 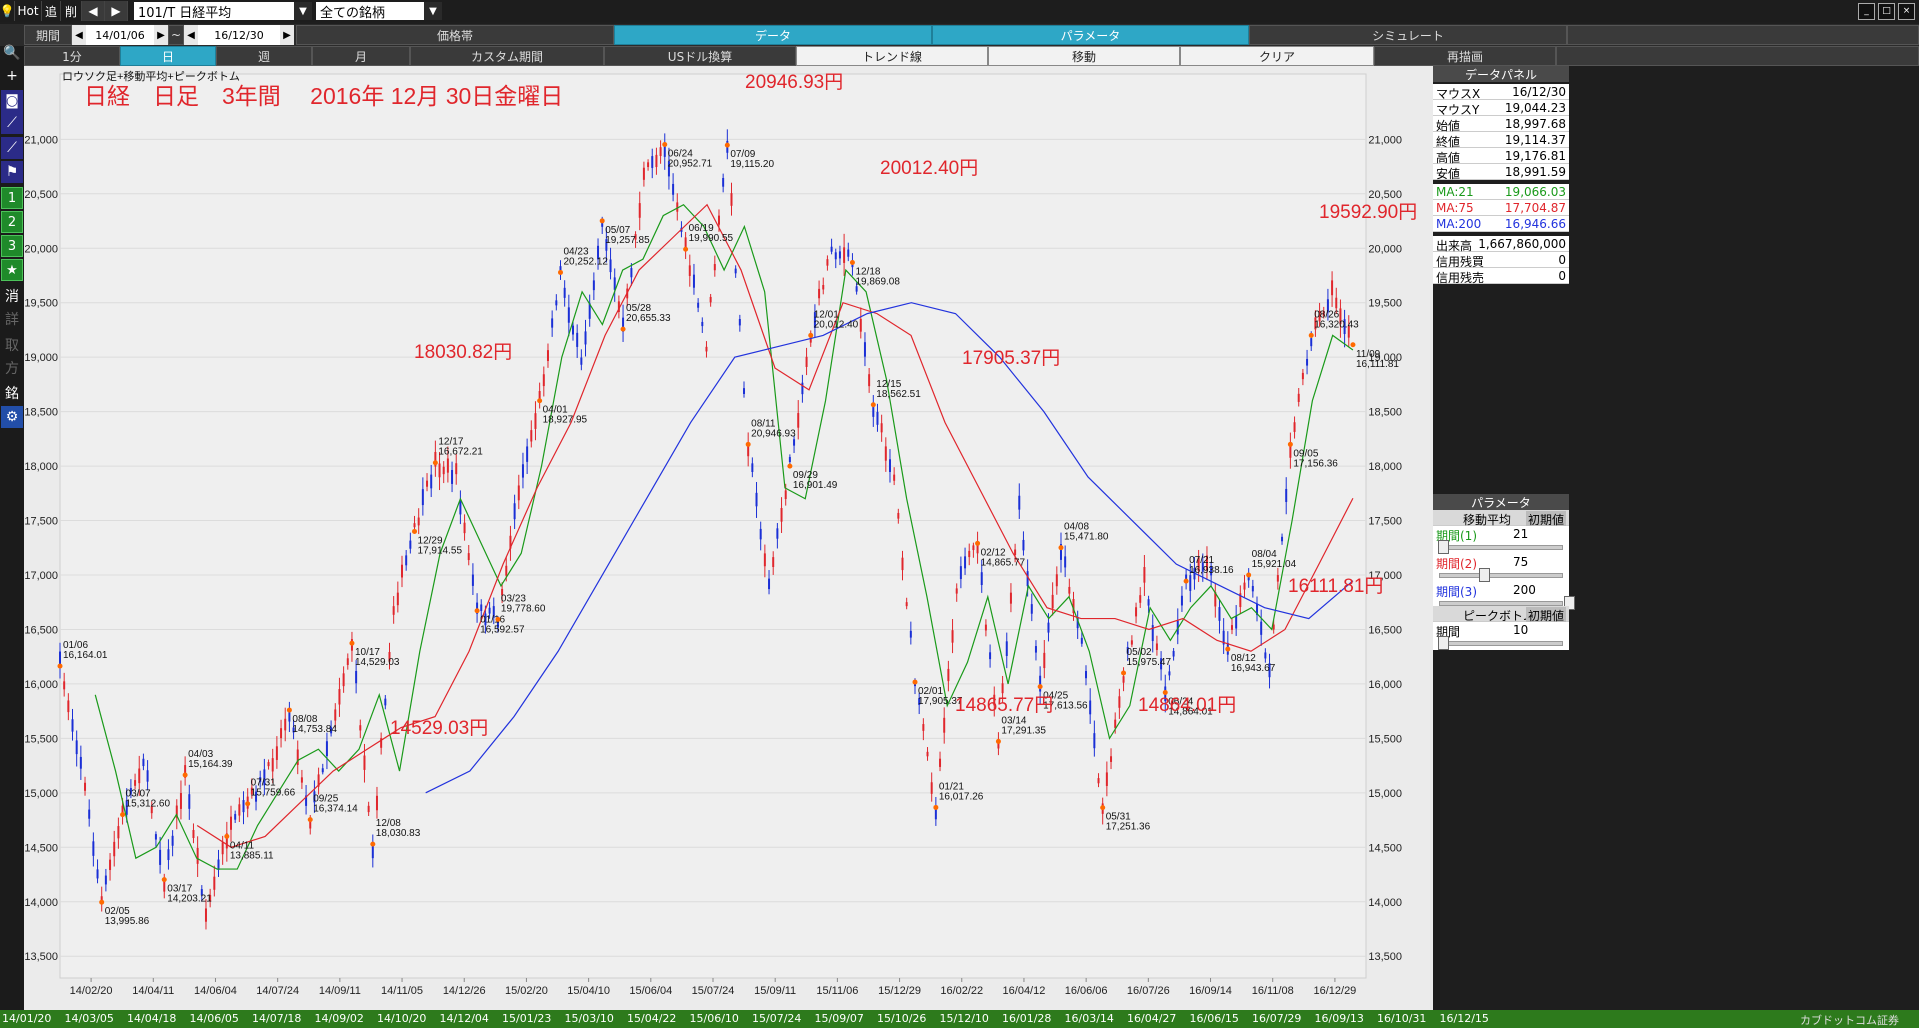 What do you see at coordinates (1906, 11) in the screenshot?
I see `close-button: ×` at bounding box center [1906, 11].